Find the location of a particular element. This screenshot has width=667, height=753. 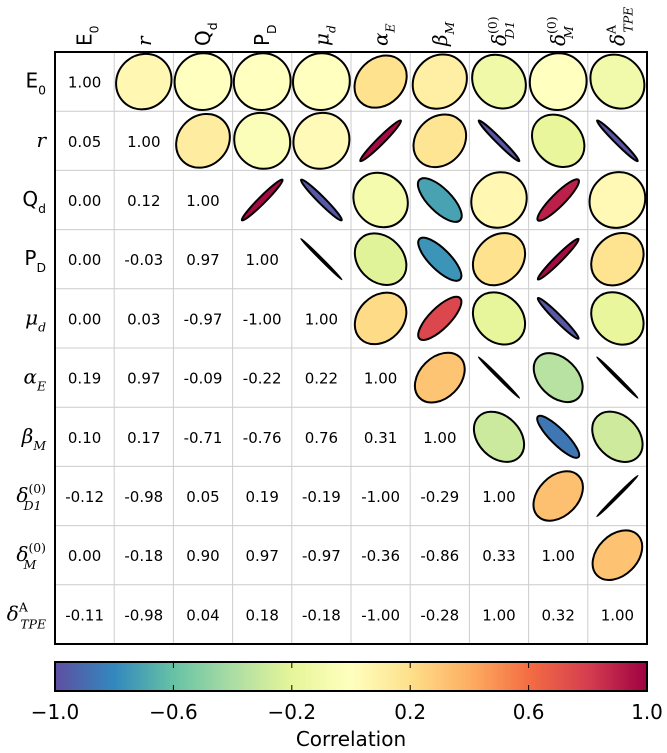

colorbar-tick-label: −0.2 is located at coordinates (292, 712).